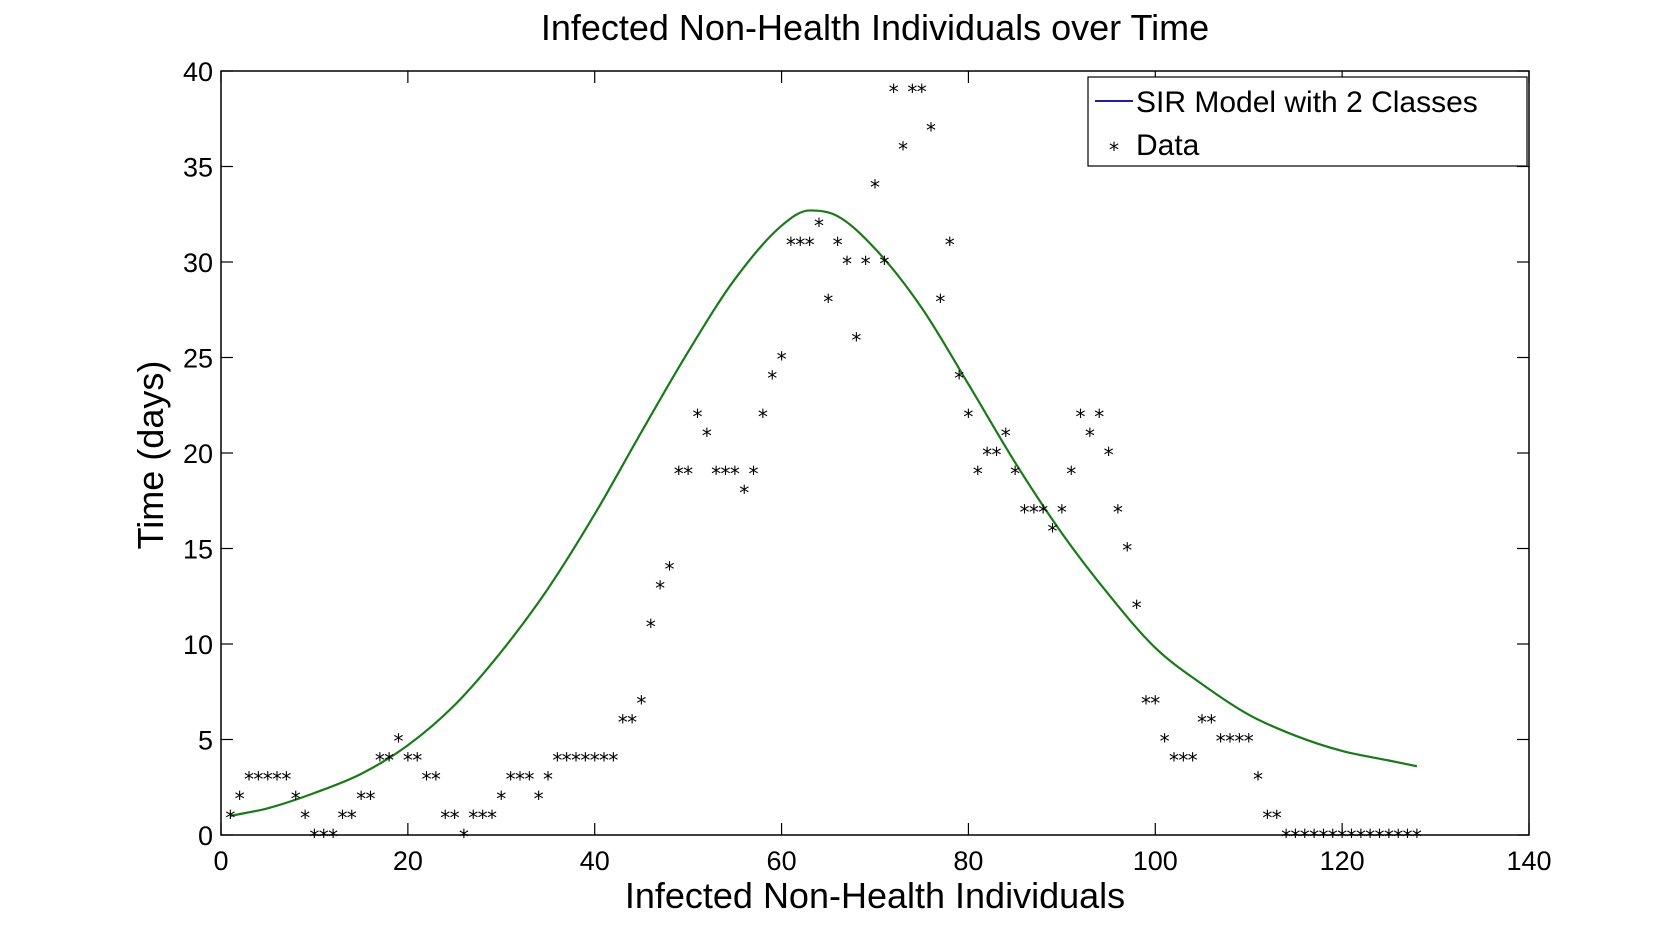 This screenshot has height=934, width=1680. What do you see at coordinates (198, 550) in the screenshot?
I see `y-tick-label: 15` at bounding box center [198, 550].